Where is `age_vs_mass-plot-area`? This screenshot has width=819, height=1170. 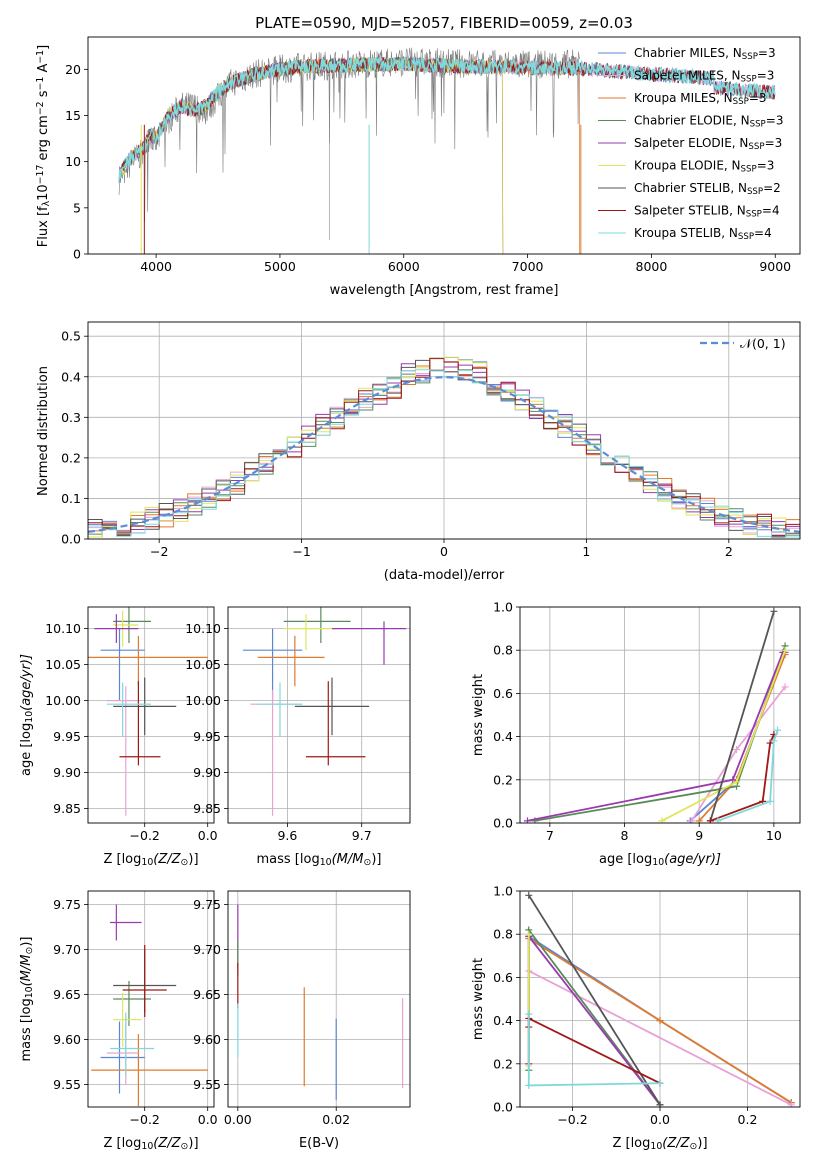 age_vs_mass-plot-area is located at coordinates (324, 711).